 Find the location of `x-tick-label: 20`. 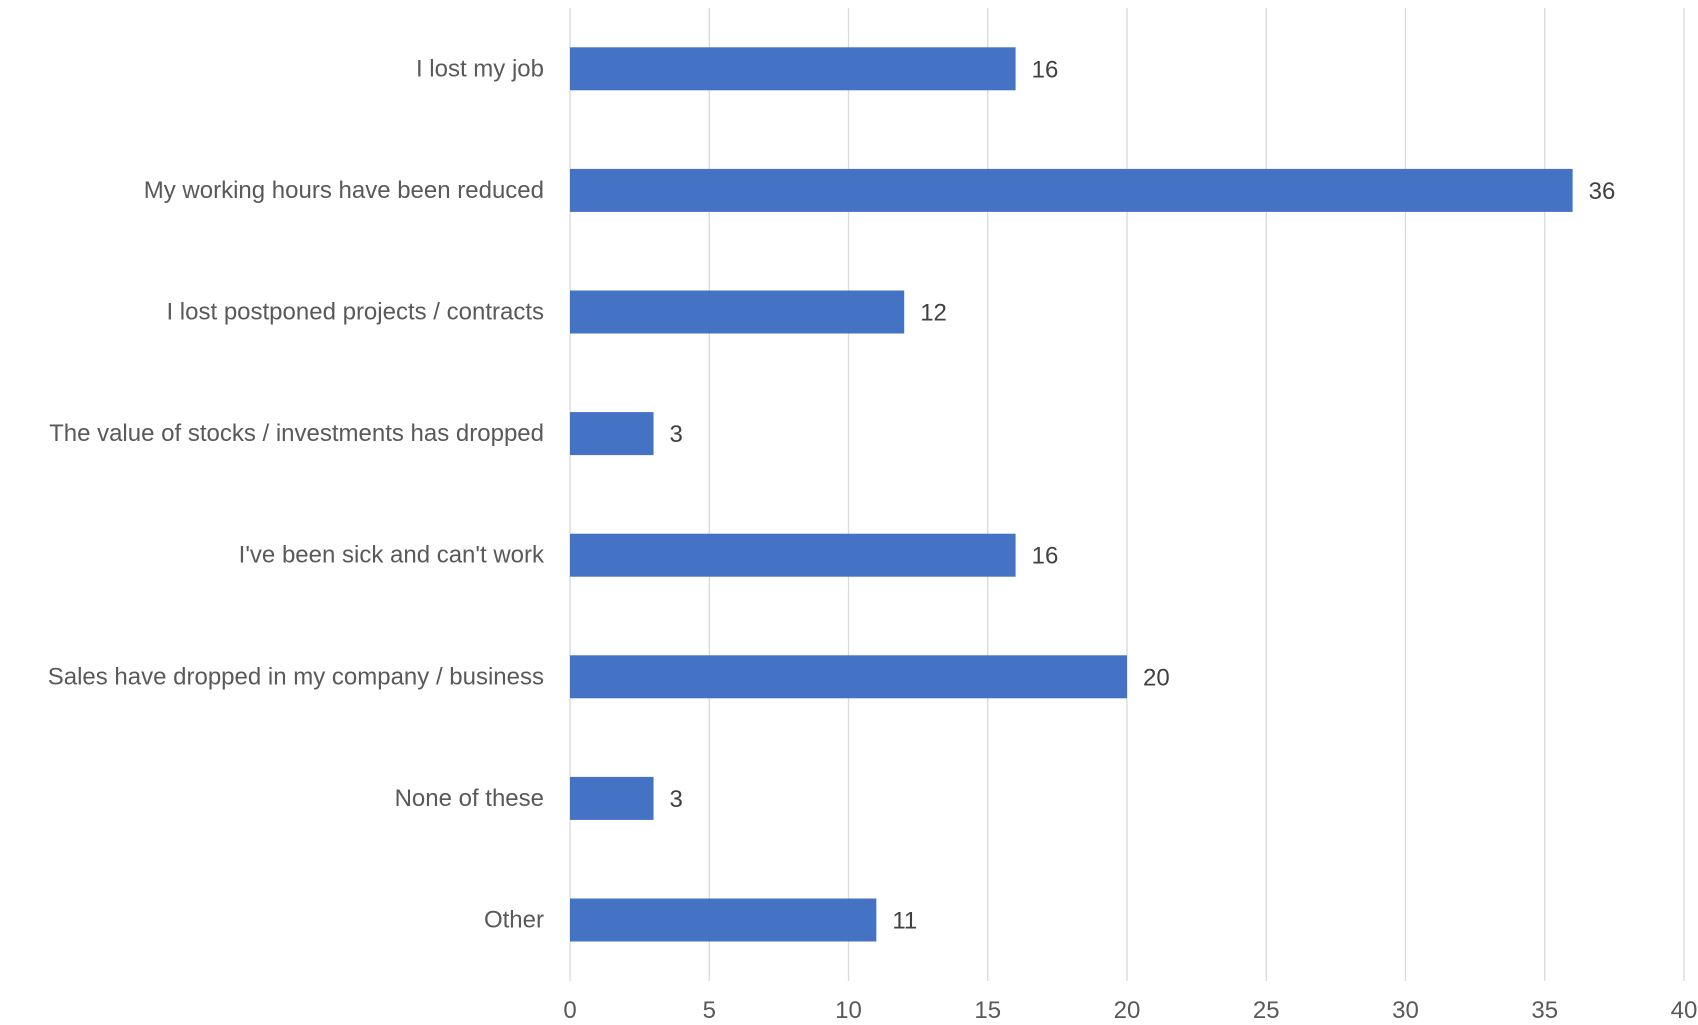

x-tick-label: 20 is located at coordinates (1127, 1010).